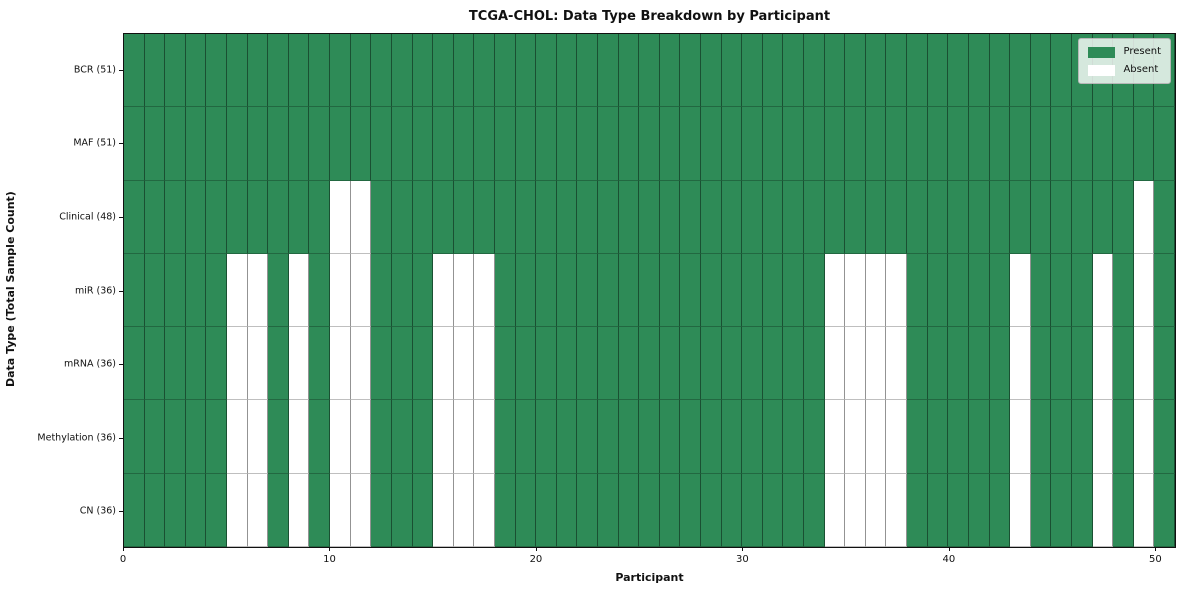 This screenshot has width=1200, height=600. I want to click on legend-item: Present, so click(1124, 52).